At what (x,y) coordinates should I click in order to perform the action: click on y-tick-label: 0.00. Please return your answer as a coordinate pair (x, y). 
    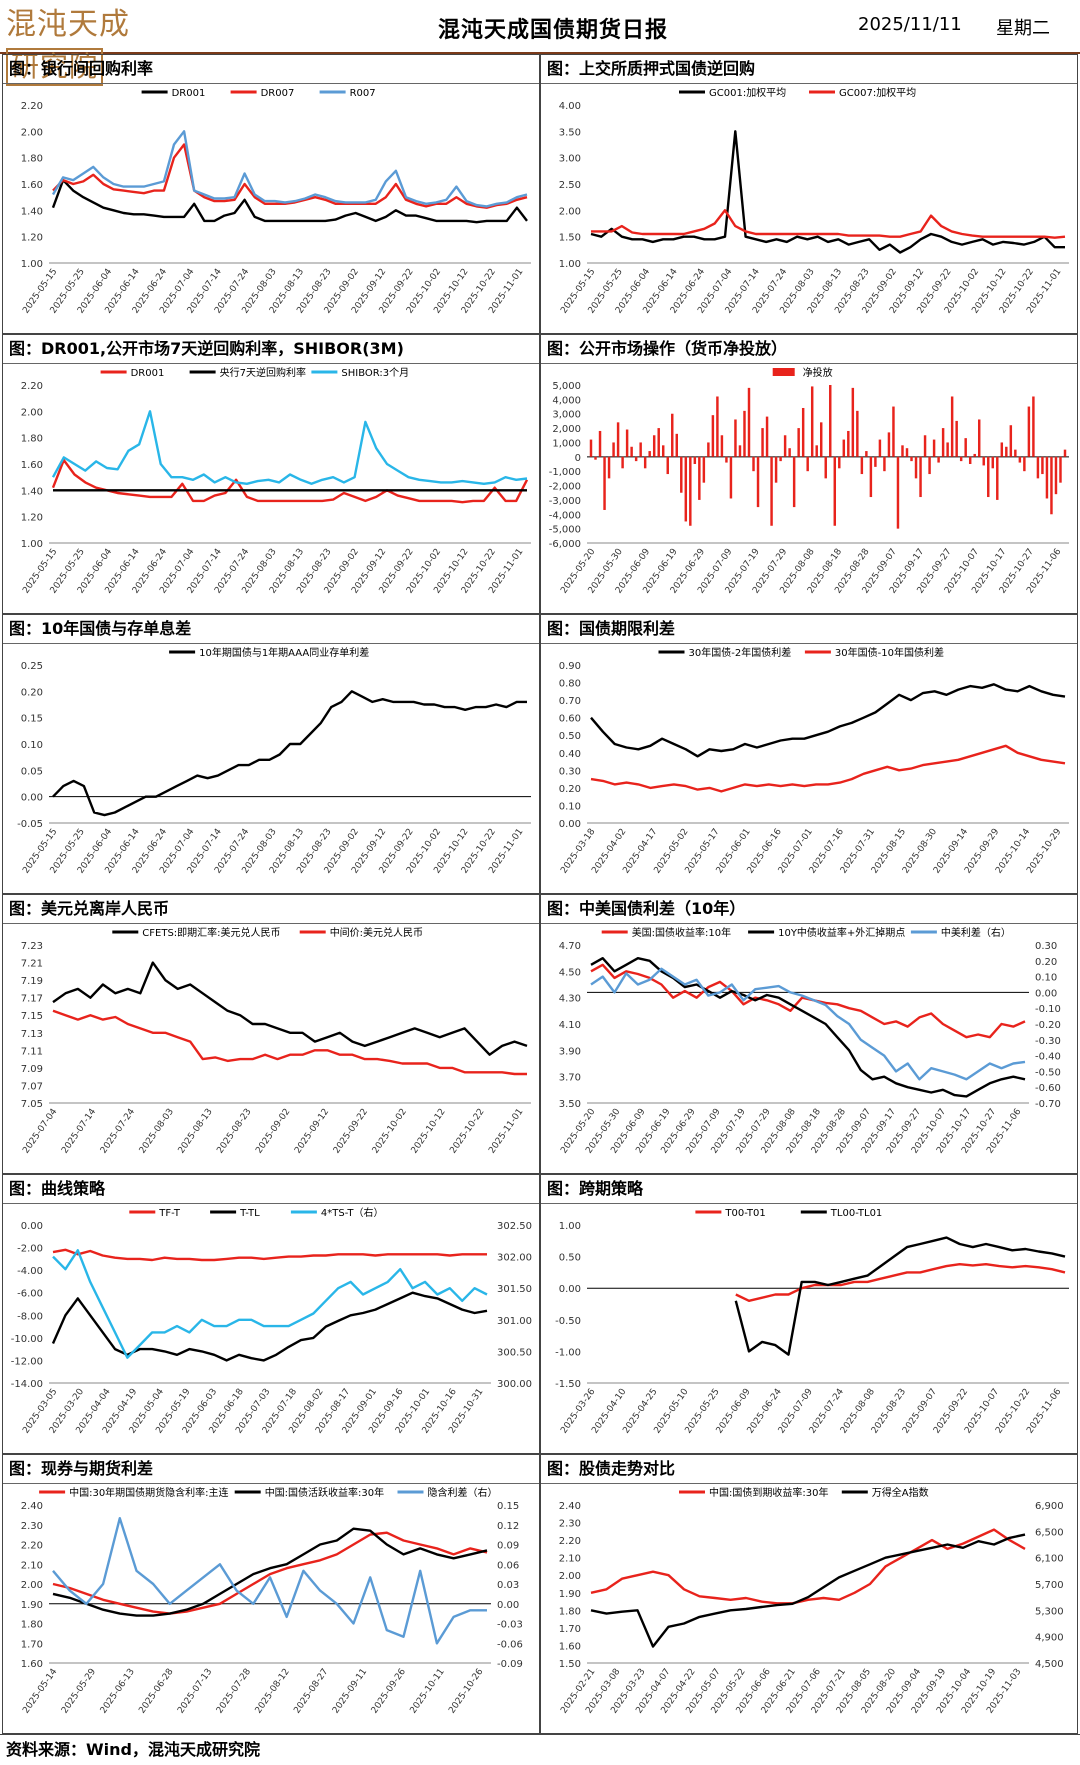
    Looking at the image, I should click on (32, 798).